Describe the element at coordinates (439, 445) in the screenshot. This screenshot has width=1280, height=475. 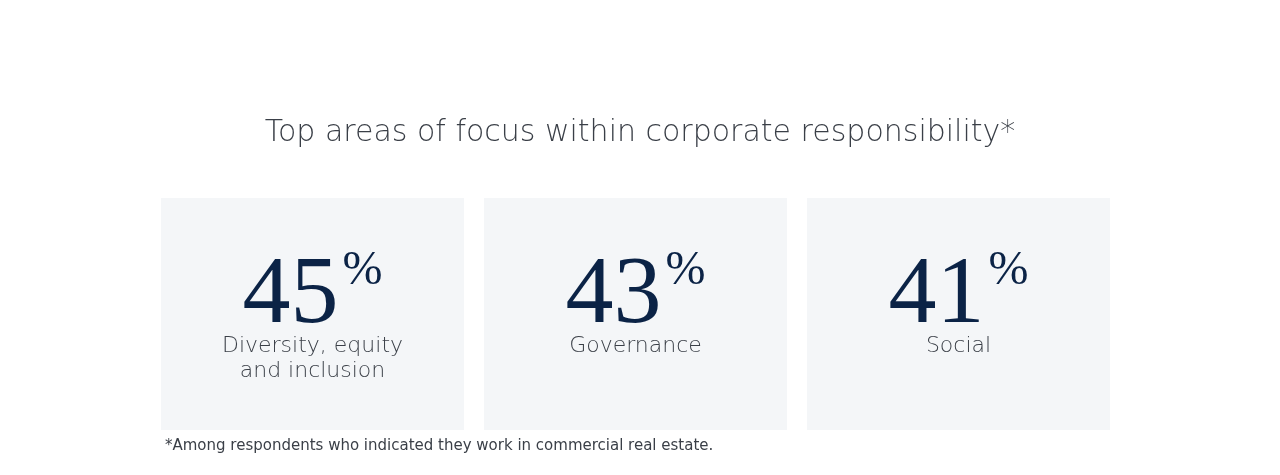
I see `text: *Among respondents who indicated they work in commercial real estate.` at that location.